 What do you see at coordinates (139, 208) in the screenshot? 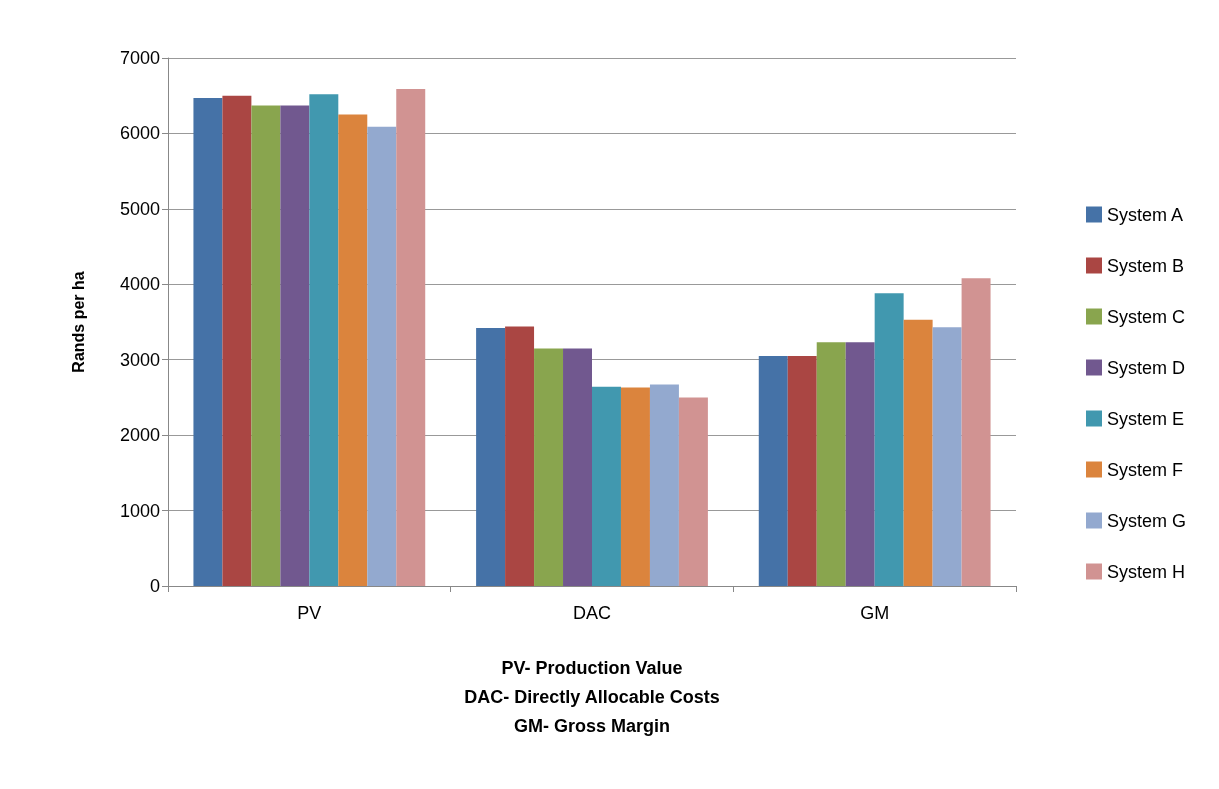
I see `y-tick-label: 5000` at bounding box center [139, 208].